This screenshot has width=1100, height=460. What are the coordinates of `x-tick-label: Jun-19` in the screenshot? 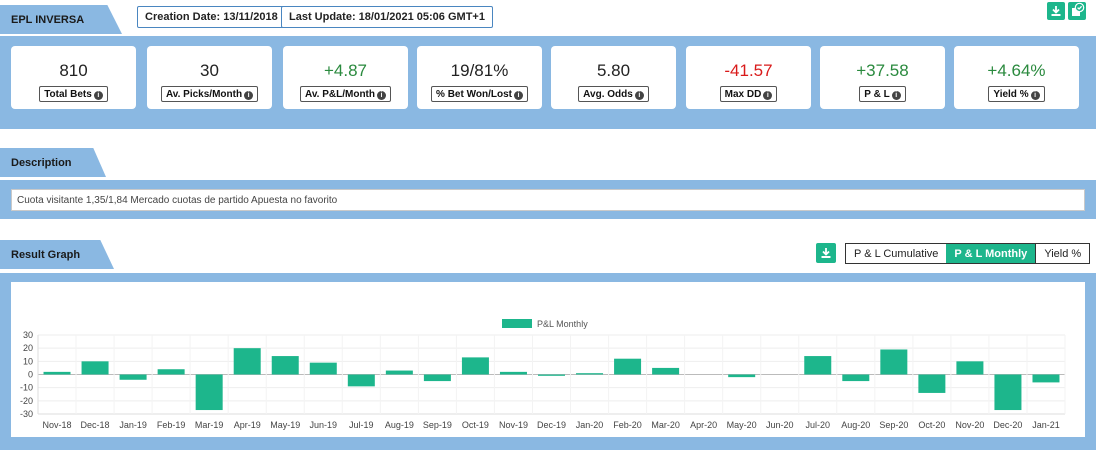 It's located at (324, 425).